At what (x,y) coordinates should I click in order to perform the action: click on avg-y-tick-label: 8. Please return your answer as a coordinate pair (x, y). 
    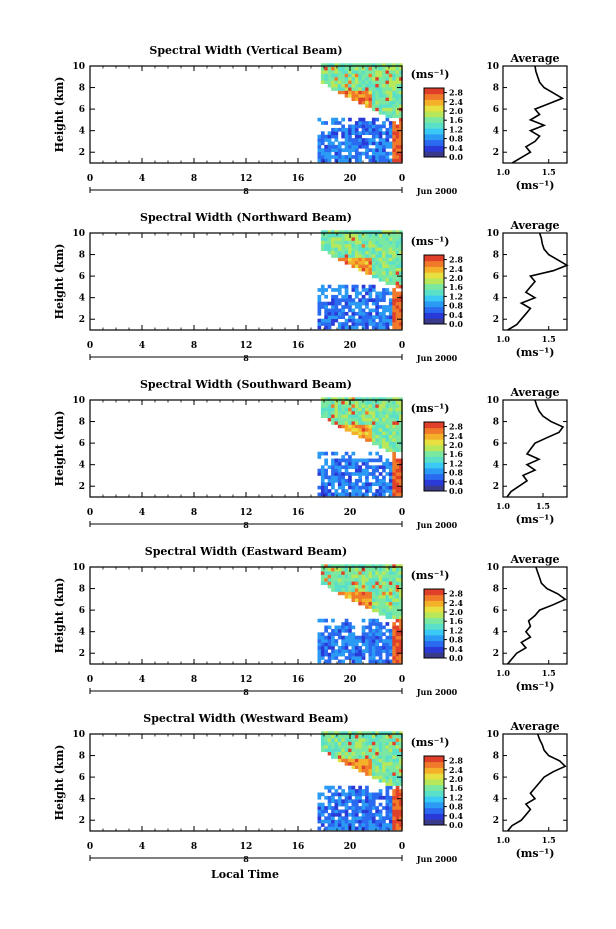
    Looking at the image, I should click on (496, 423).